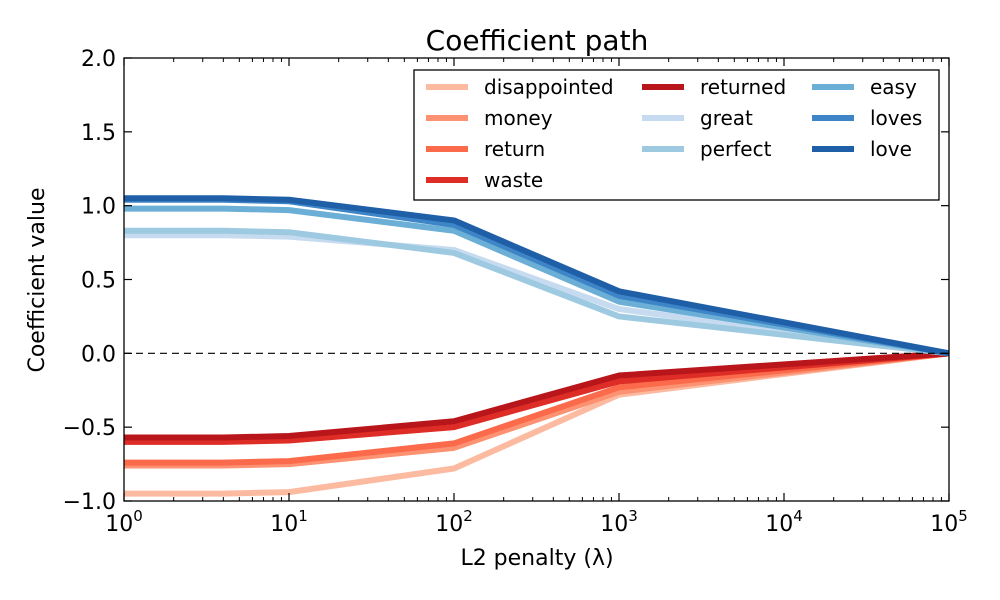  Describe the element at coordinates (289, 522) in the screenshot. I see `x-tick-label: 10¹` at that location.